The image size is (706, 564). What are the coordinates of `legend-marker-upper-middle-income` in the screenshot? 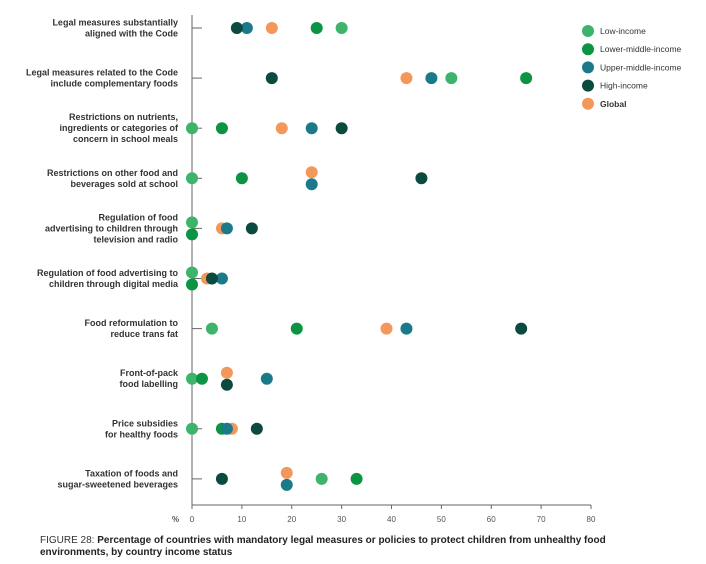 It's located at (588, 67).